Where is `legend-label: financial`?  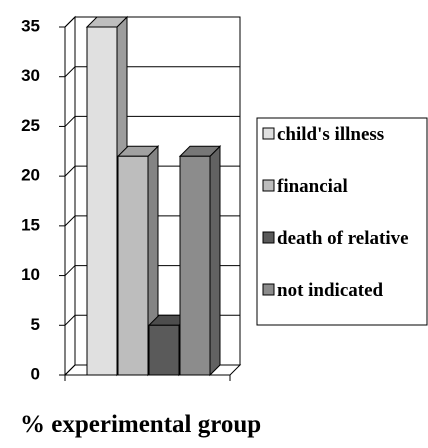
legend-label: financial is located at coordinates (312, 186).